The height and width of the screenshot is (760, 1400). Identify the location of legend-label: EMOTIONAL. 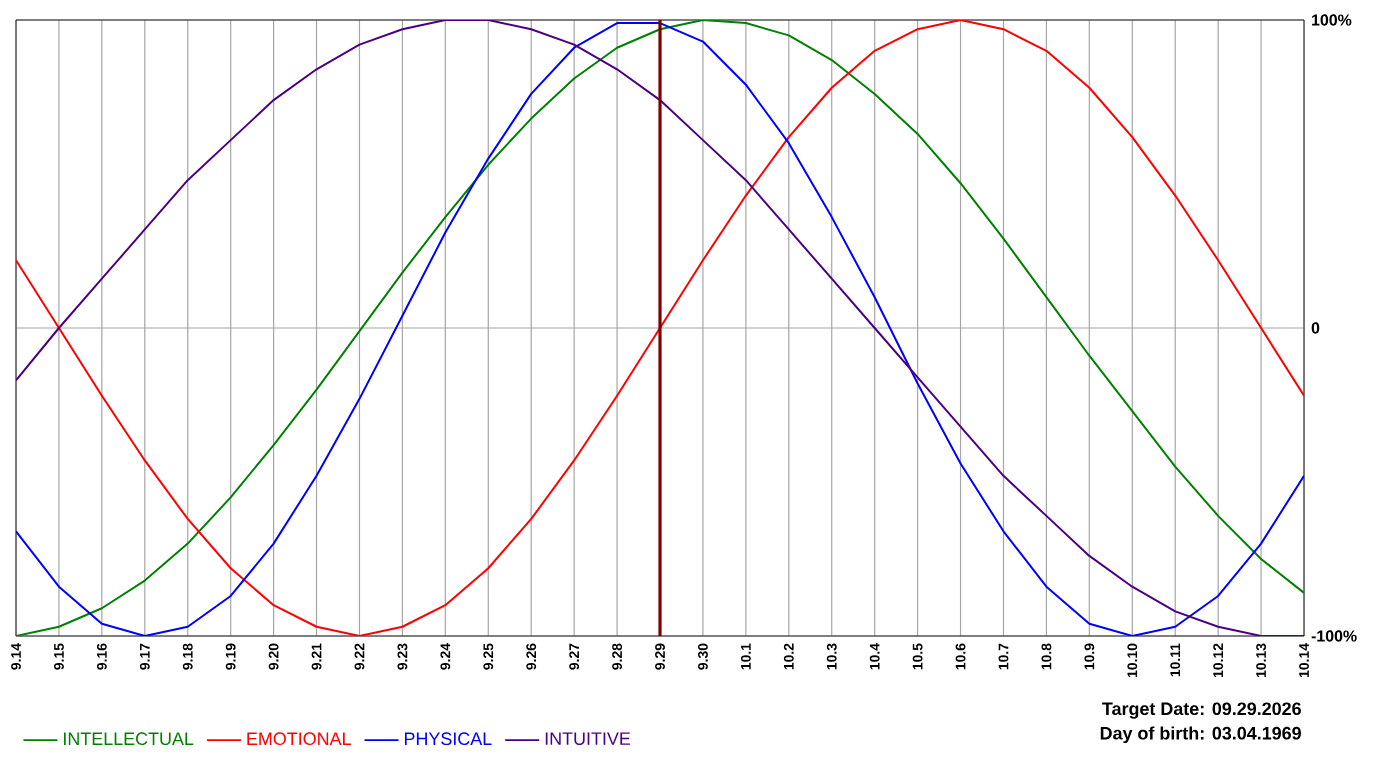
(299, 739).